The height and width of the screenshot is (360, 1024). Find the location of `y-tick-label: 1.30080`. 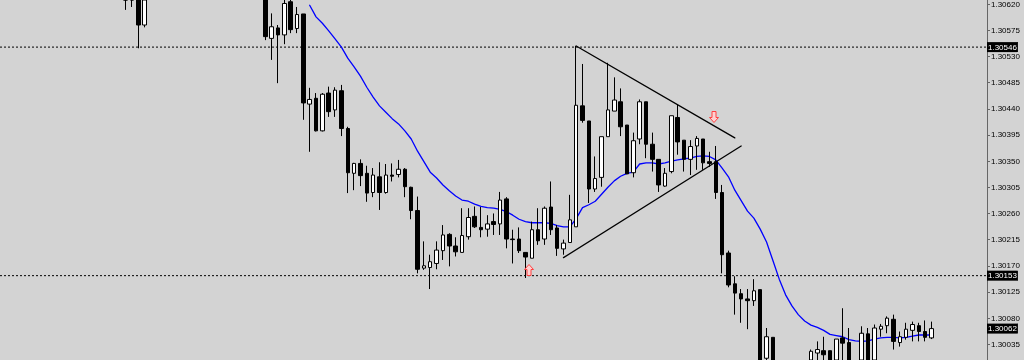

y-tick-label: 1.30080 is located at coordinates (1006, 318).